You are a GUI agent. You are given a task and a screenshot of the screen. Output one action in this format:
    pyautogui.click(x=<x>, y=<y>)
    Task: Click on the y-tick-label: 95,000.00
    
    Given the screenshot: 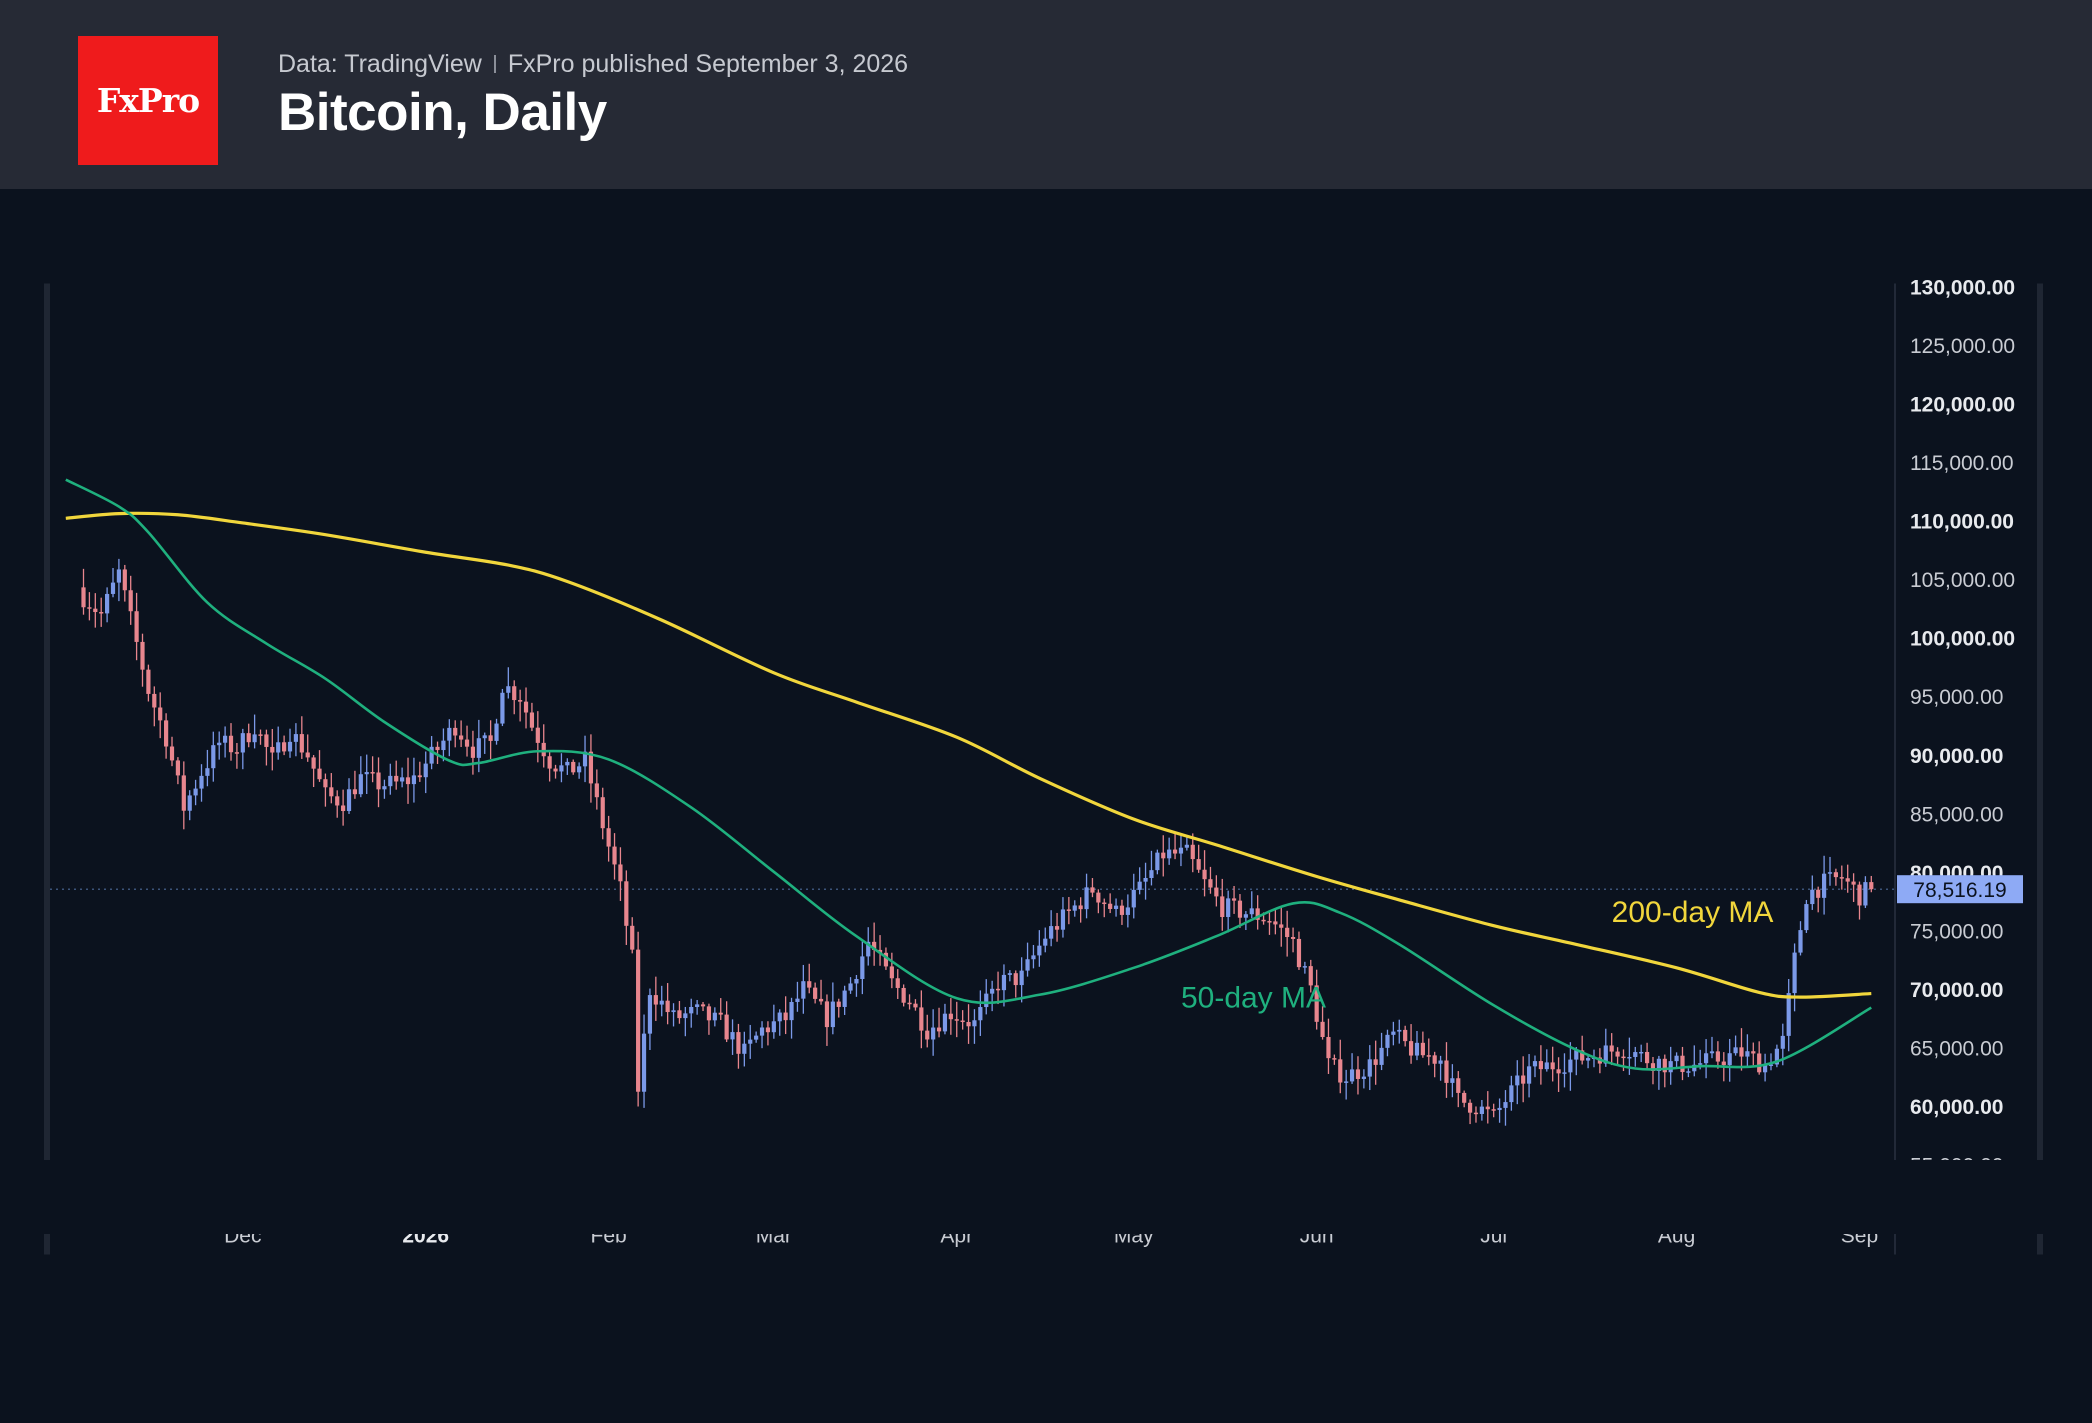 What is the action you would take?
    pyautogui.click(x=1956, y=697)
    